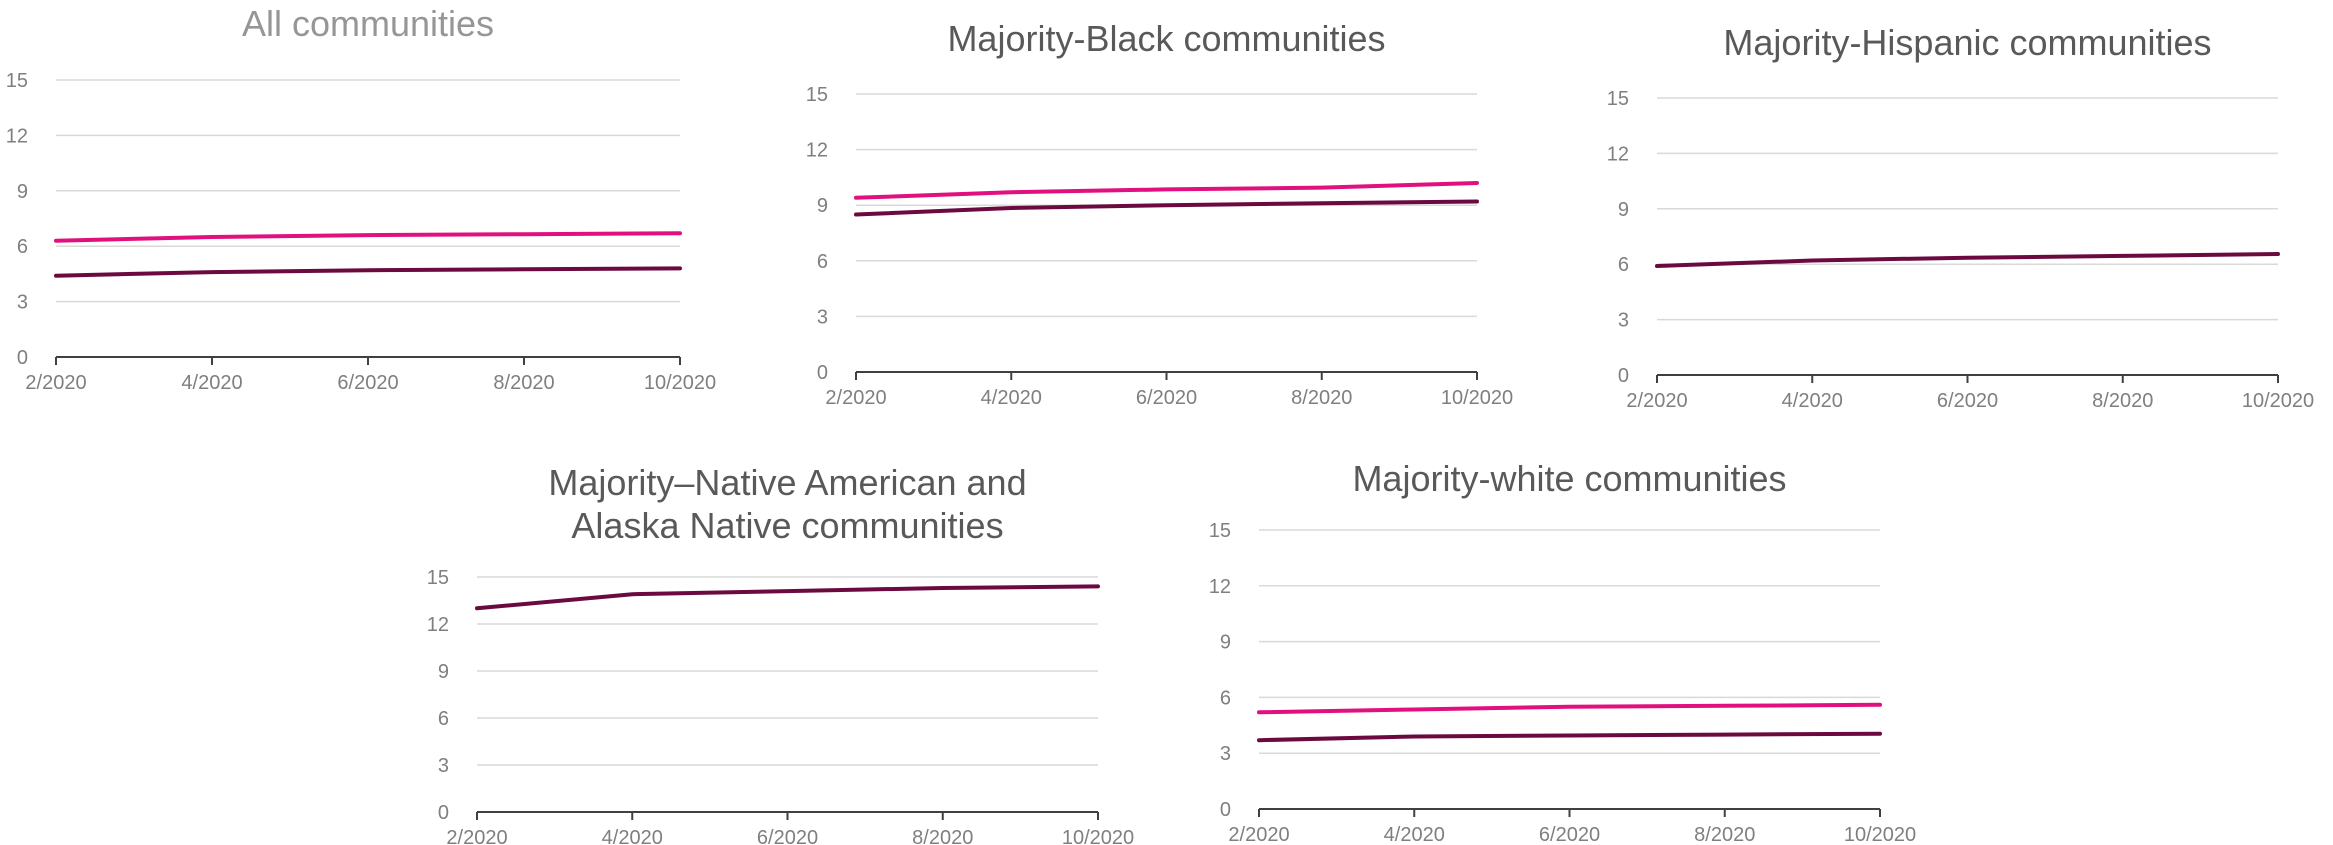  What do you see at coordinates (1569, 478) in the screenshot?
I see `chart-title-line: Majority-white communities` at bounding box center [1569, 478].